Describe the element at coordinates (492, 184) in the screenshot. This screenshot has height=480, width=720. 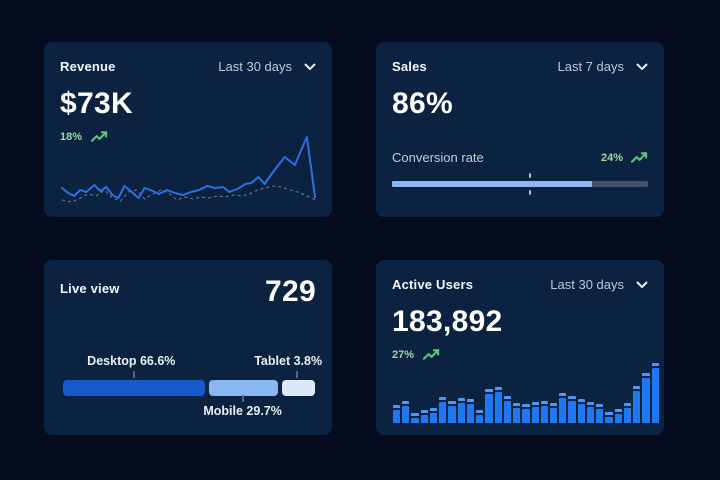
I see `progress-fill` at that location.